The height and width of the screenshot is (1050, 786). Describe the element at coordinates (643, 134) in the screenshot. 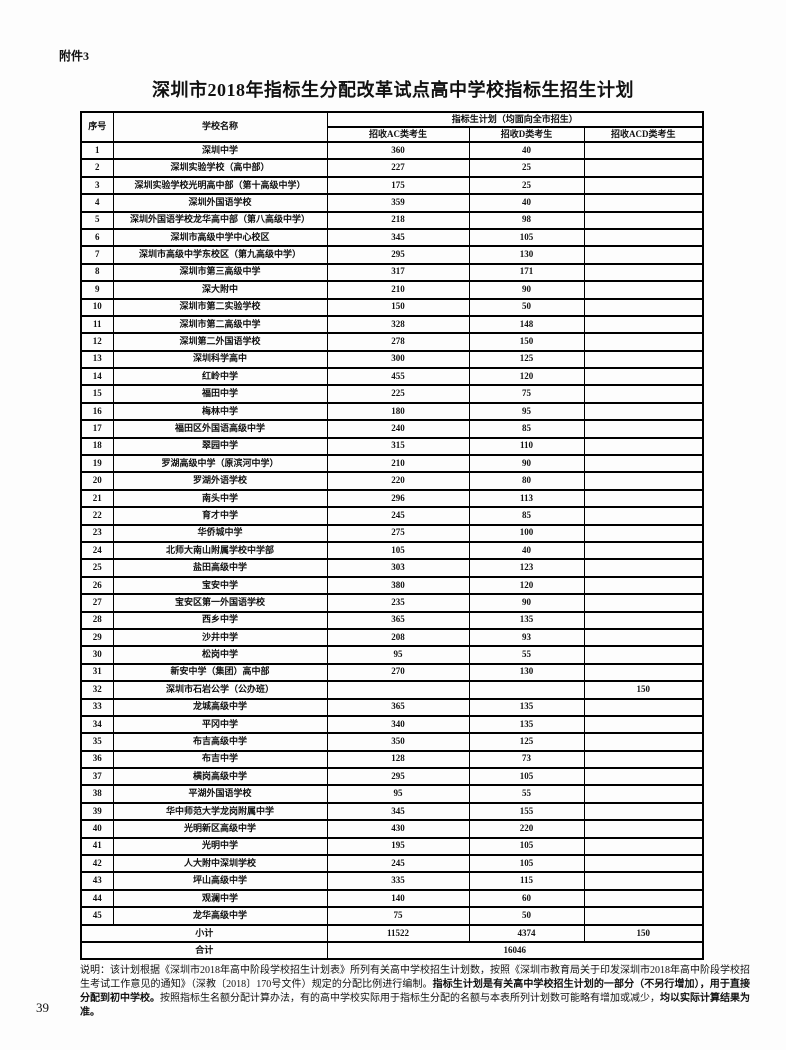

I see `column-header-acd: 招收ACD类考生` at that location.